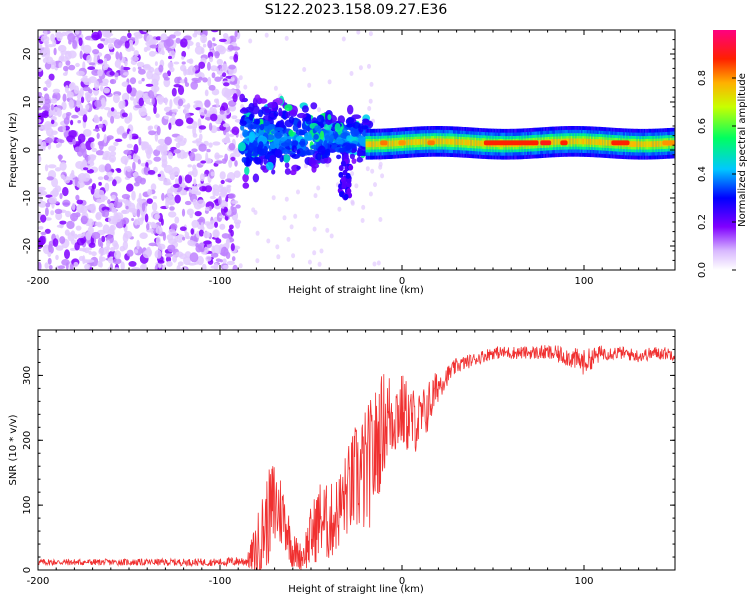 This screenshot has height=600, width=750. Describe the element at coordinates (583, 281) in the screenshot. I see `spectrogram-xtick-label: 100` at that location.